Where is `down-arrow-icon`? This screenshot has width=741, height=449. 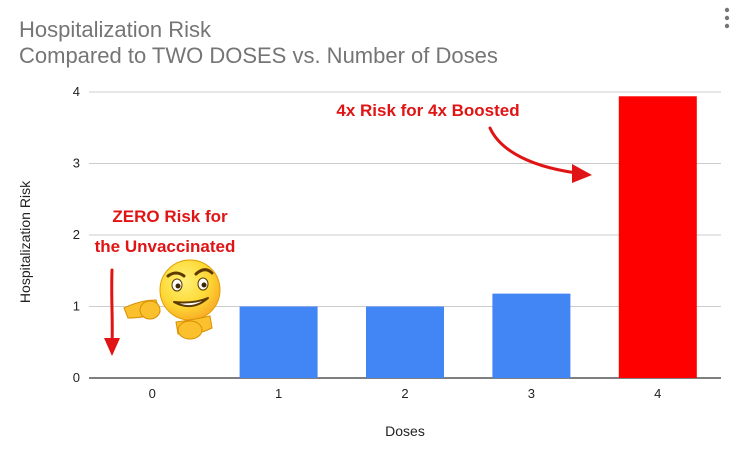
down-arrow-icon is located at coordinates (112, 312).